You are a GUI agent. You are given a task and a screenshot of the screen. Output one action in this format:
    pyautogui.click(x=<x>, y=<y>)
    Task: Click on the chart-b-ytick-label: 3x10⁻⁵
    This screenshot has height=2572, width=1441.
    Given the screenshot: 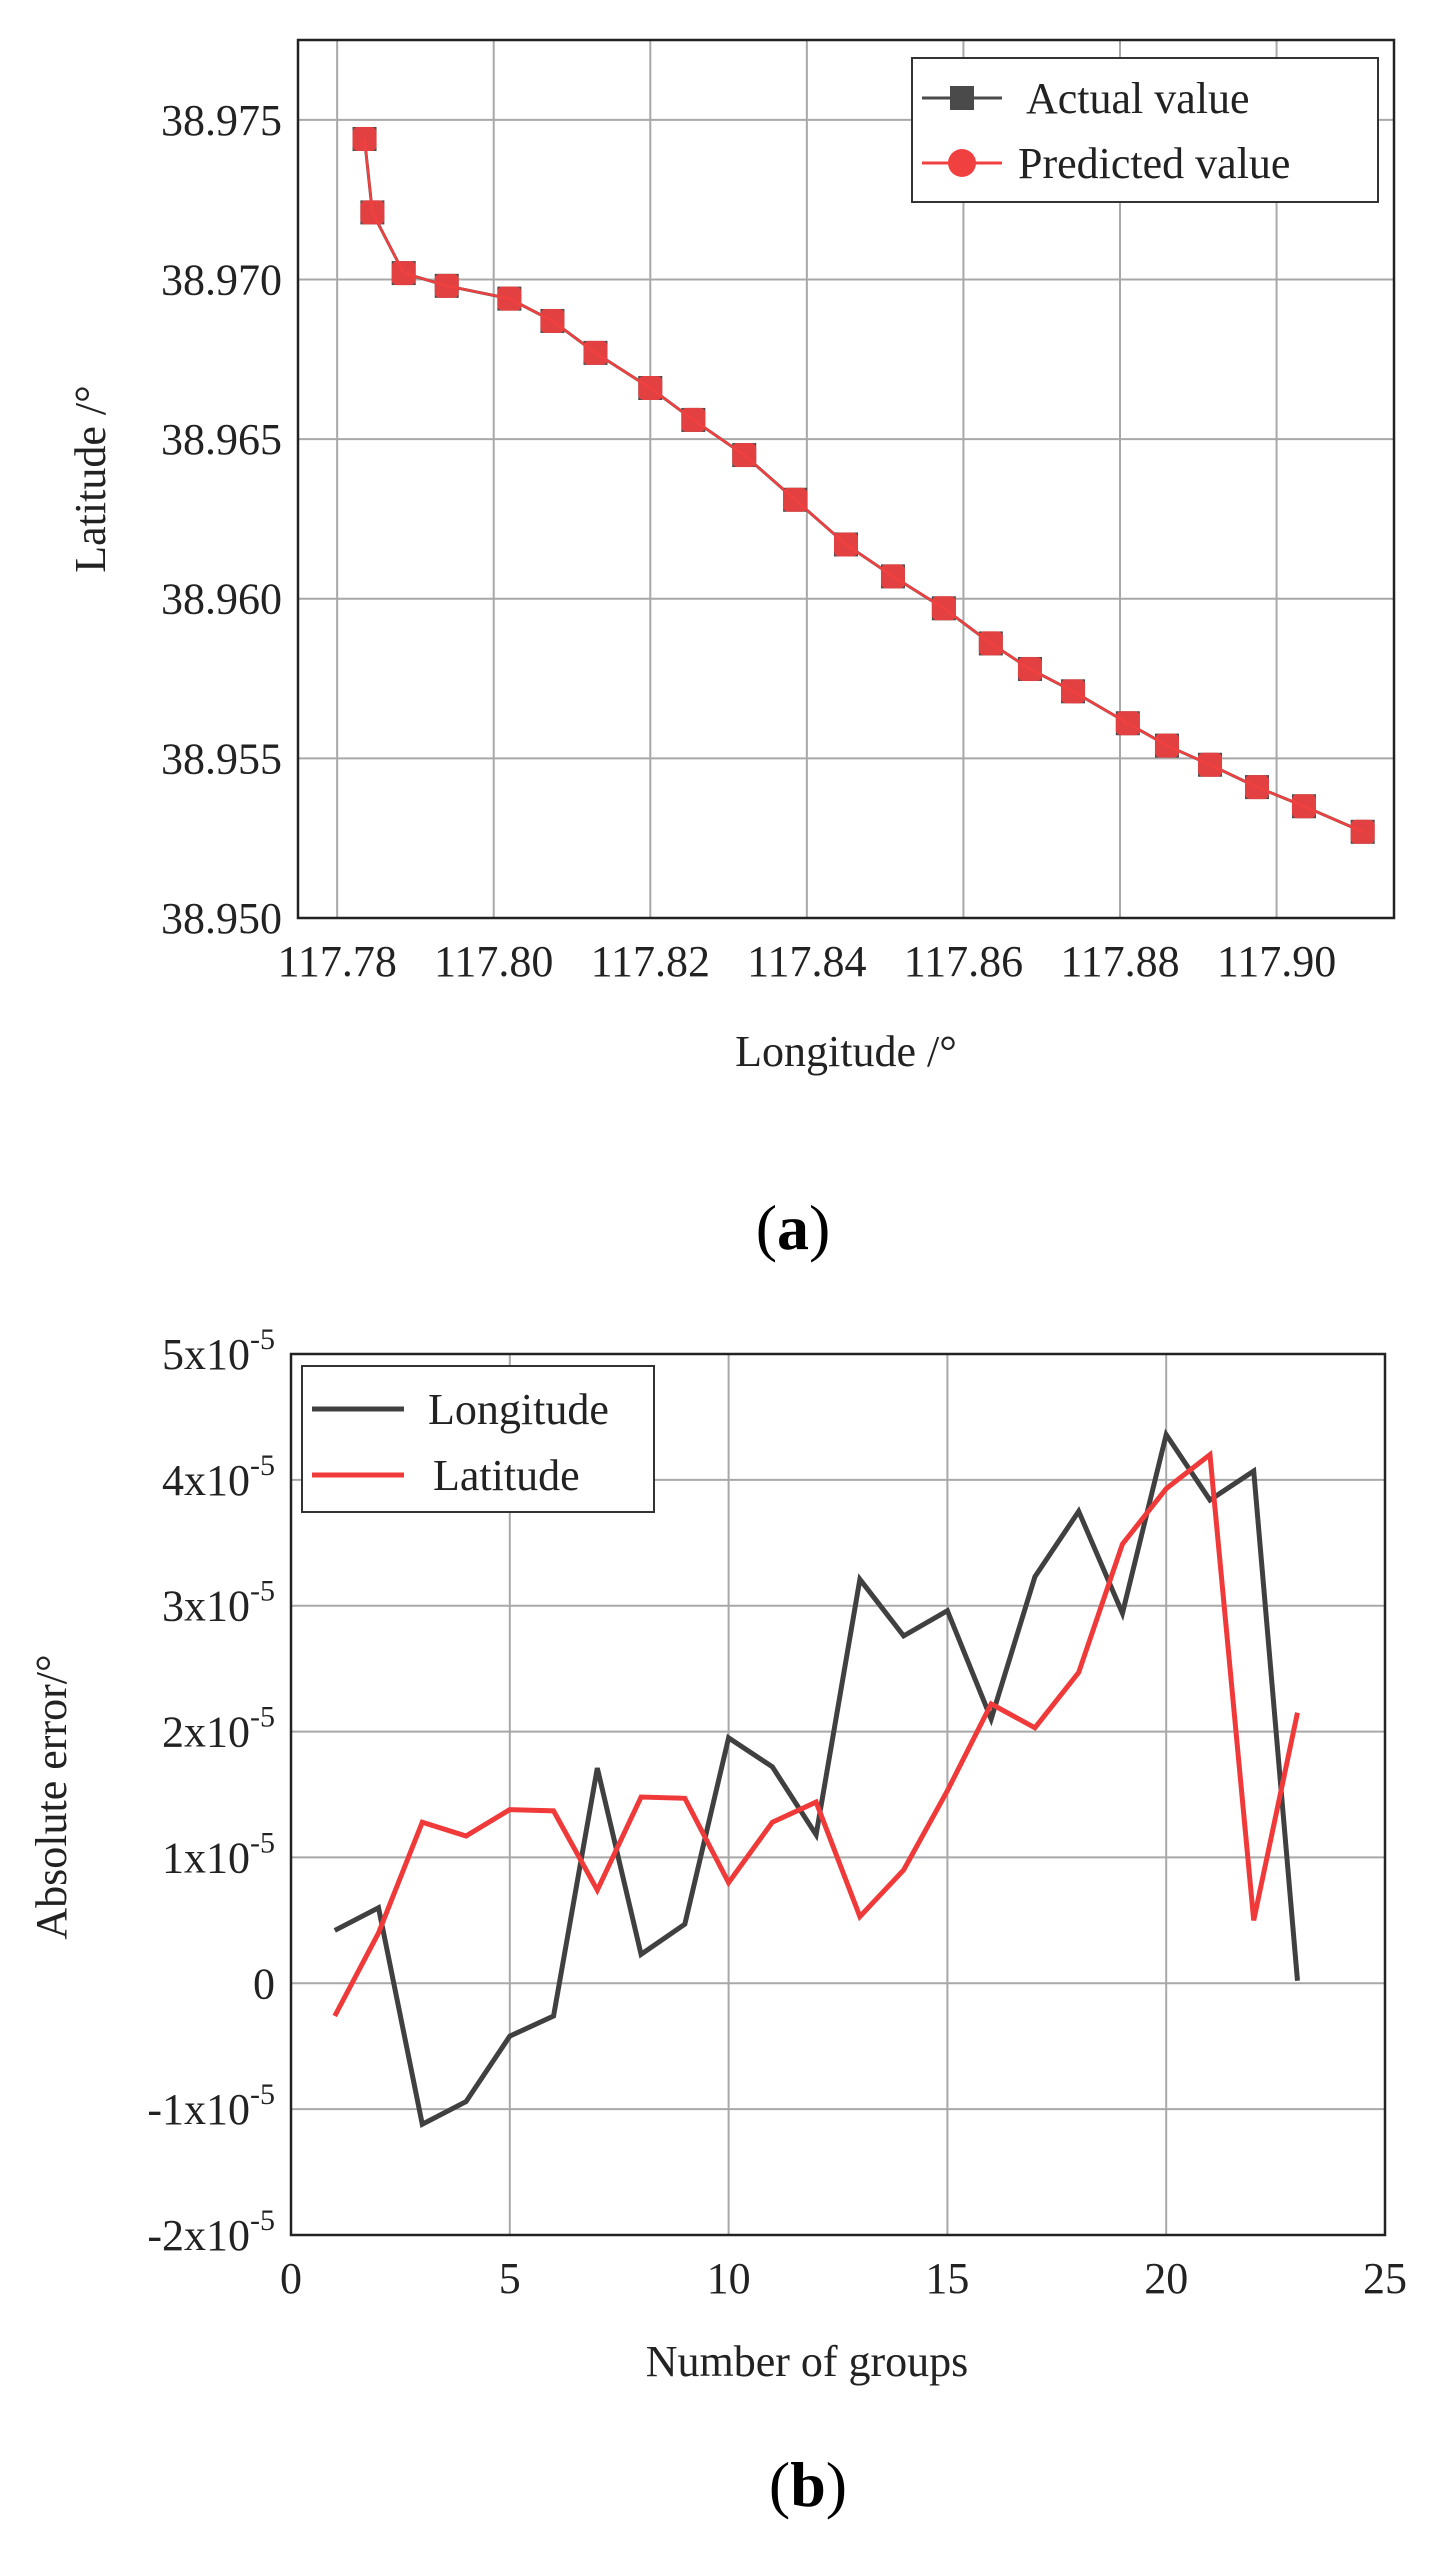 What is the action you would take?
    pyautogui.click(x=218, y=1603)
    